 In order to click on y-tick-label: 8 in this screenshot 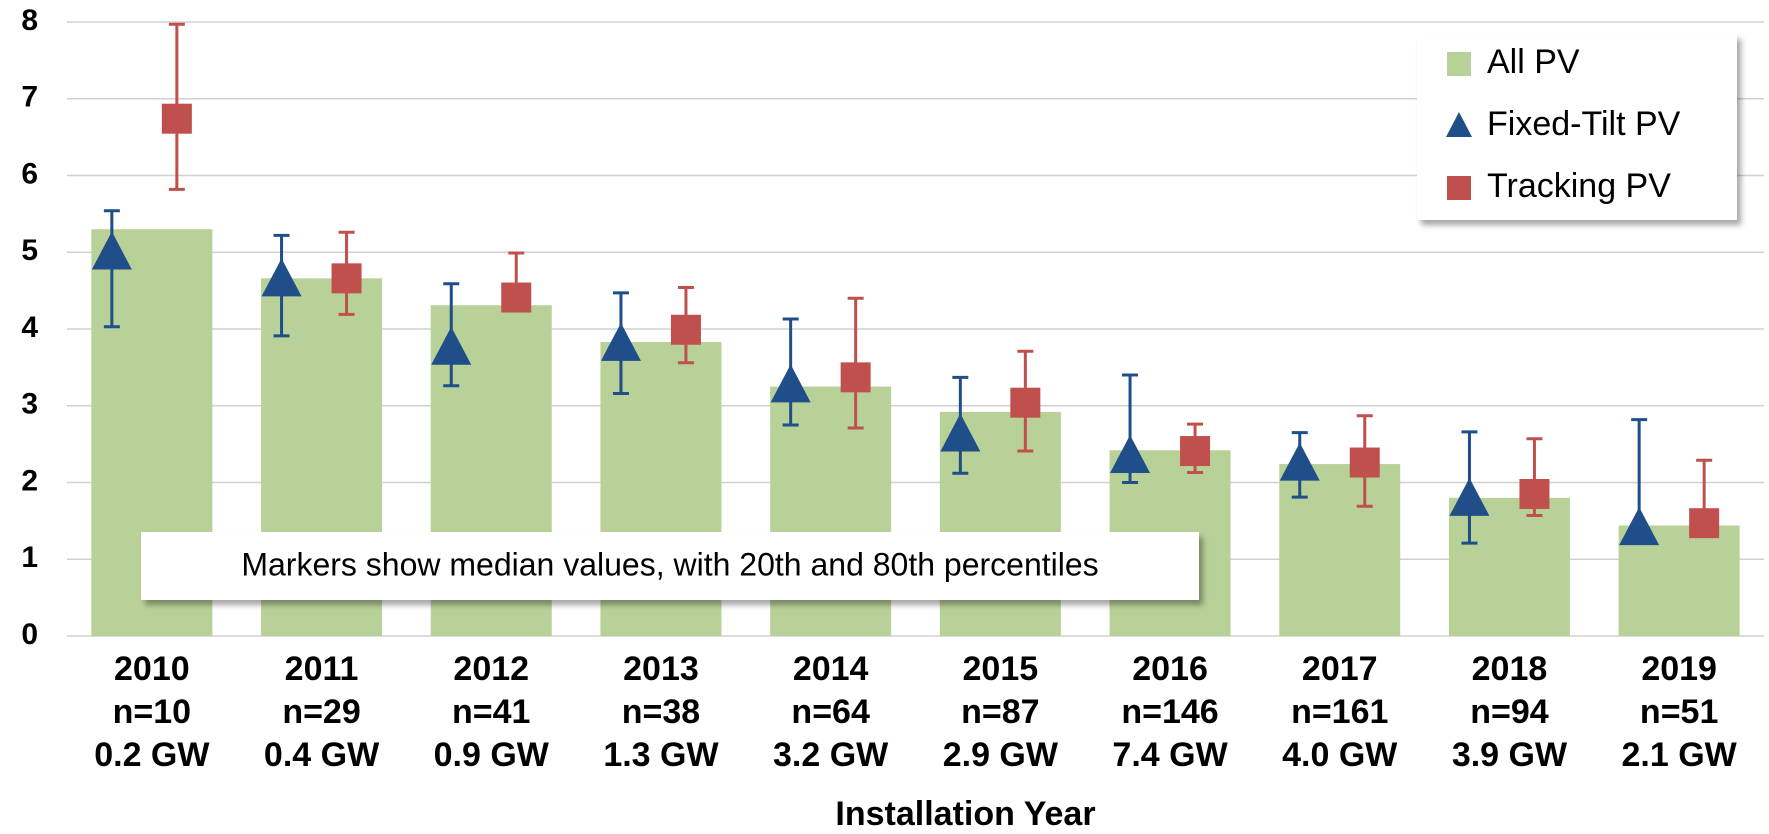, I will do `click(29, 20)`.